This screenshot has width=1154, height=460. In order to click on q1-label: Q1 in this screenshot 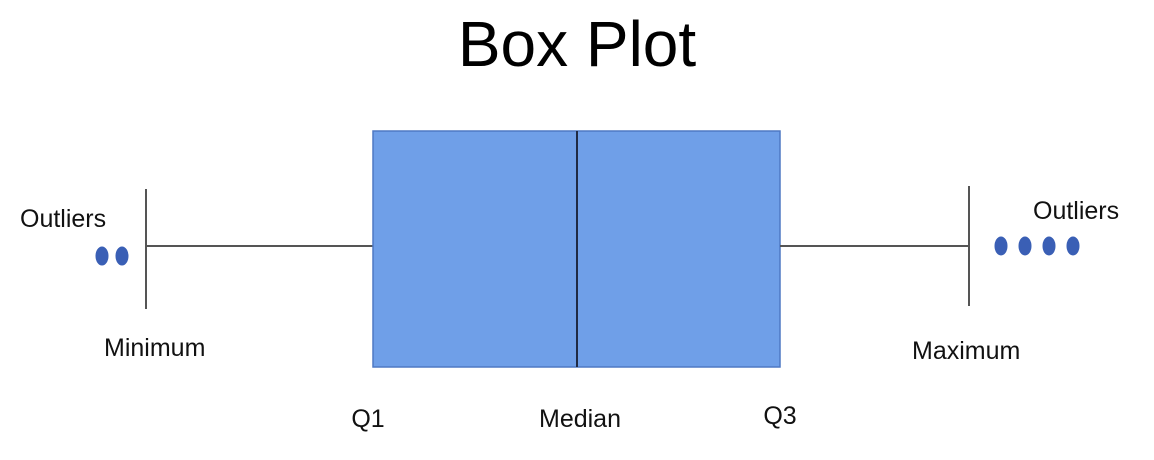, I will do `click(367, 419)`.